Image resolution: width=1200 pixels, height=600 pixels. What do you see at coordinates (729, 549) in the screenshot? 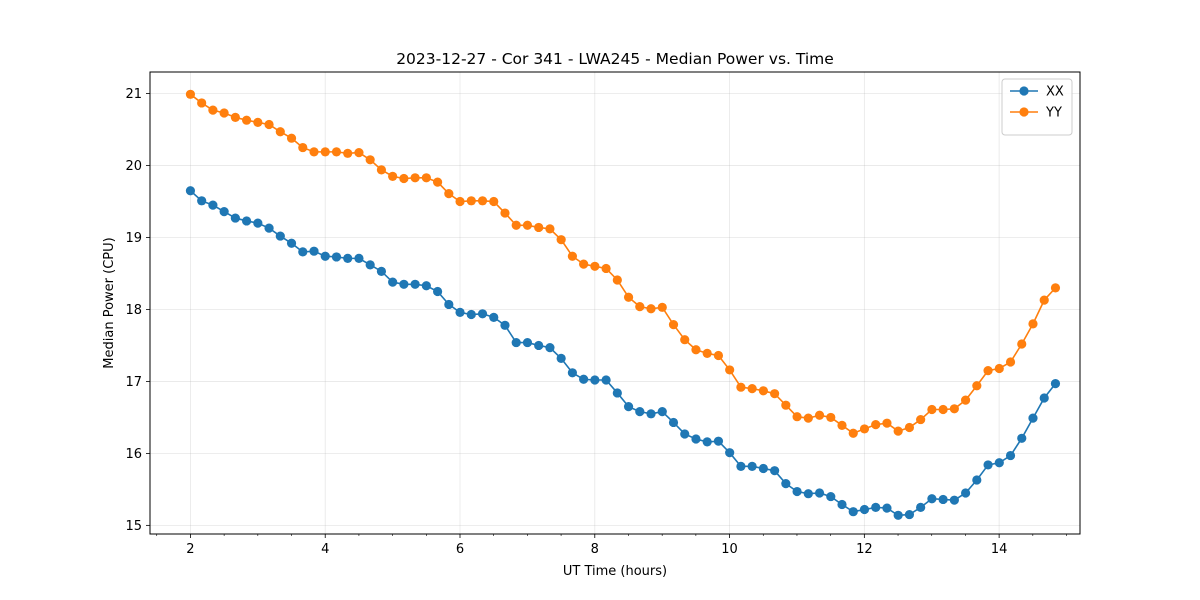
I see `x-tick-label: 10` at bounding box center [729, 549].